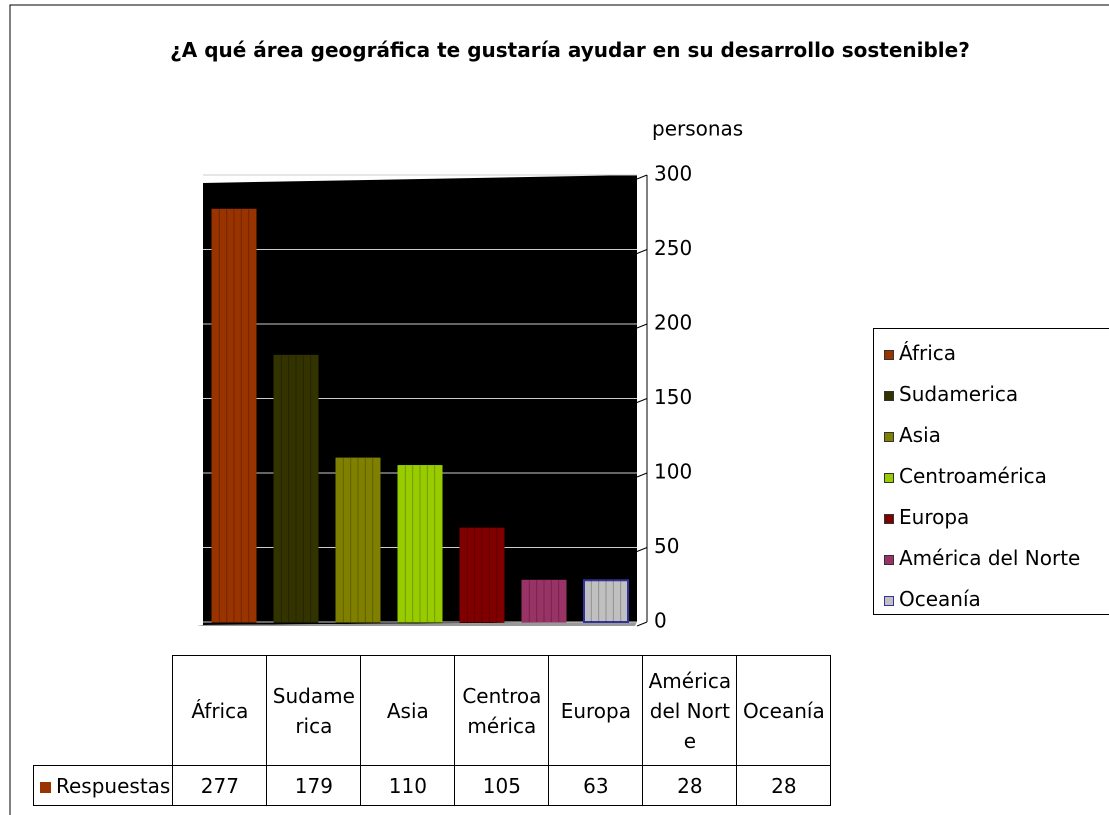 The image size is (1109, 815). What do you see at coordinates (673, 472) in the screenshot?
I see `y-tick-label: 100` at bounding box center [673, 472].